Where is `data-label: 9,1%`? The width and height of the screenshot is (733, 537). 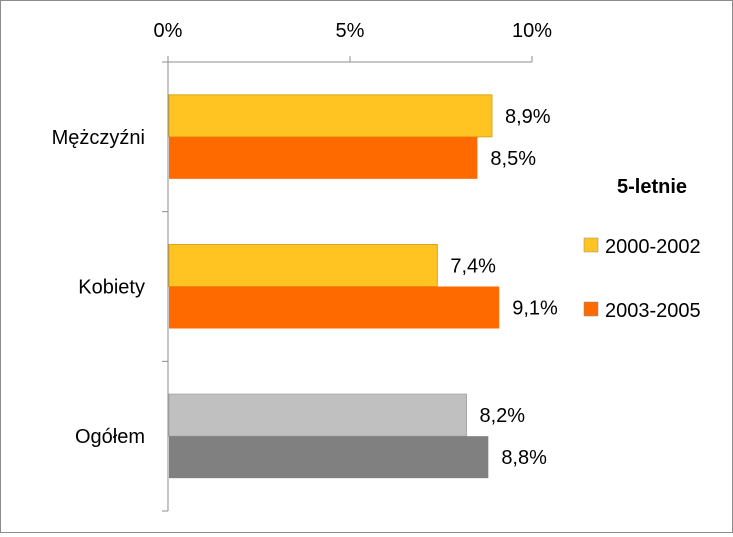
data-label: 9,1% is located at coordinates (535, 309).